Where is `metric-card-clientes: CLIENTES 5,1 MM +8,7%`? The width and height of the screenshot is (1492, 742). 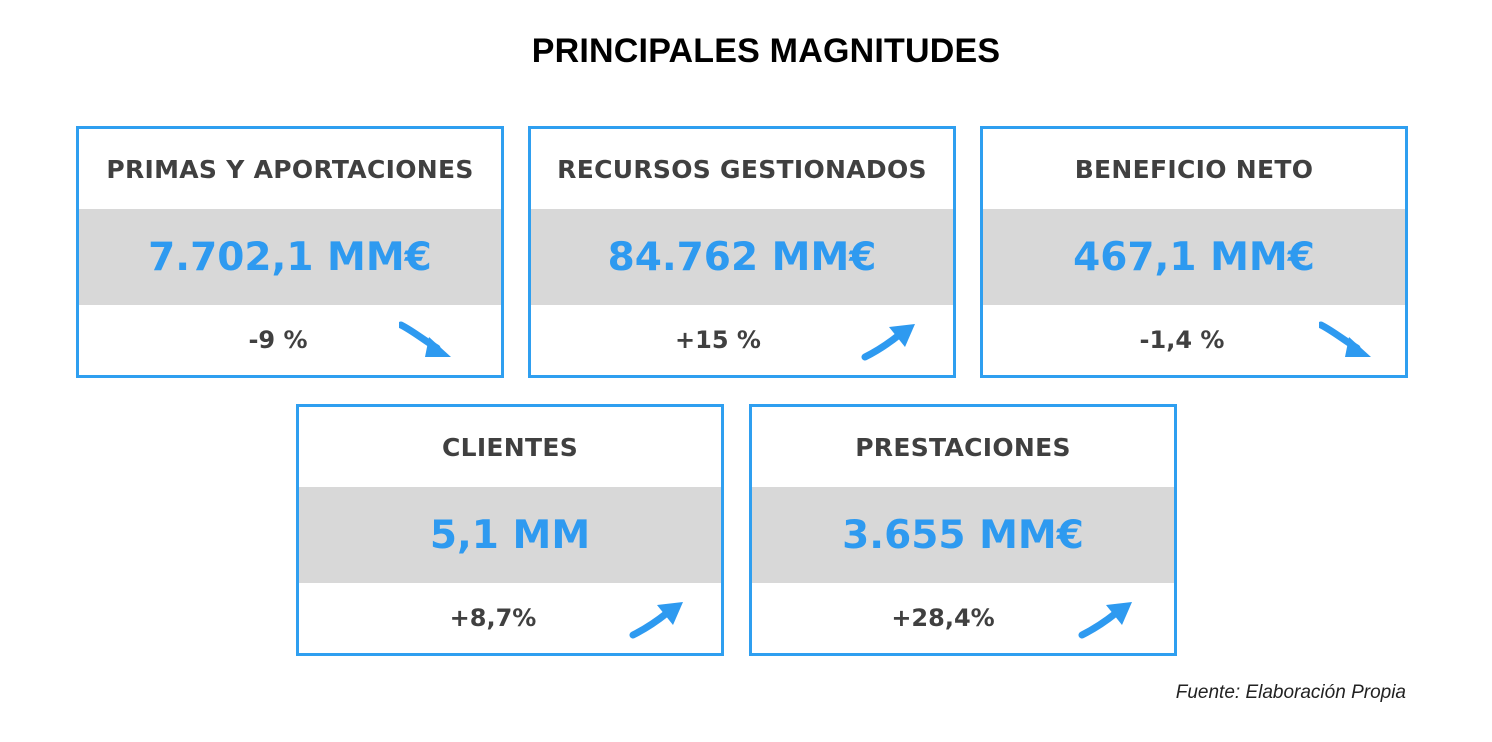 metric-card-clientes: CLIENTES 5,1 MM +8,7% is located at coordinates (510, 530).